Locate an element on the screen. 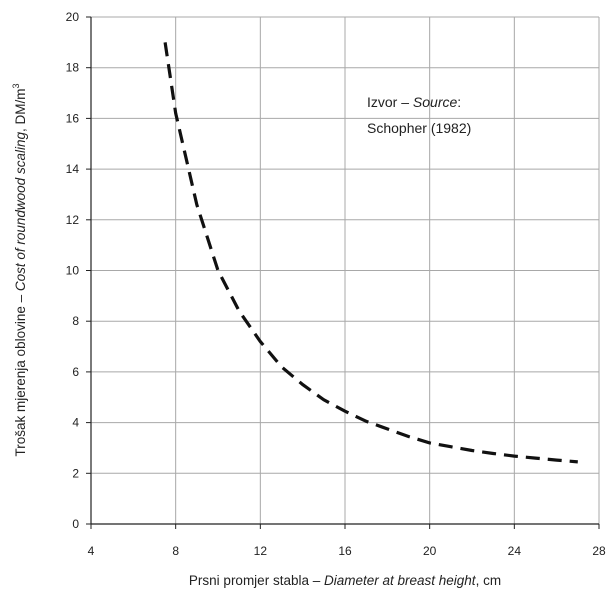  y-tick-label: 4 is located at coordinates (75, 423).